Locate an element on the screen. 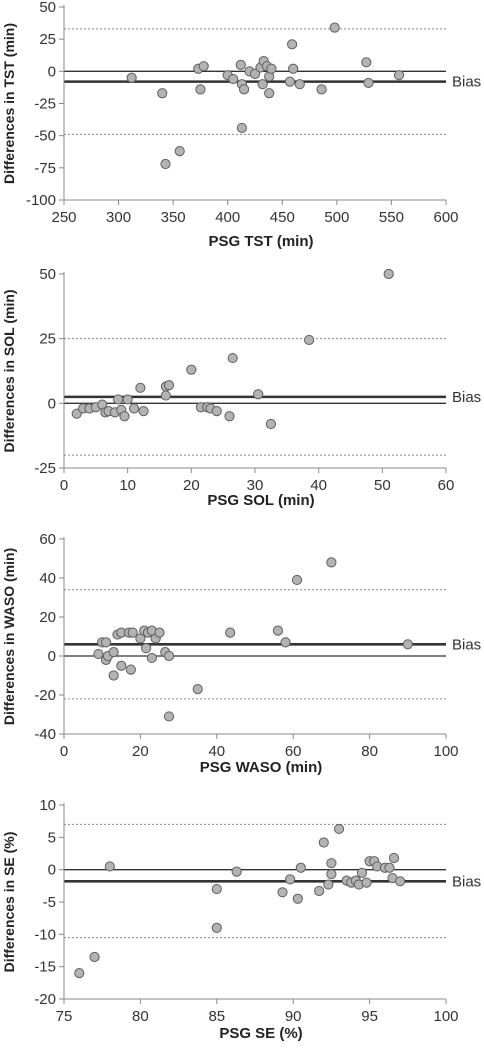 The width and height of the screenshot is (484, 1050). x-axis-label: PSG TST (min) is located at coordinates (261, 241).